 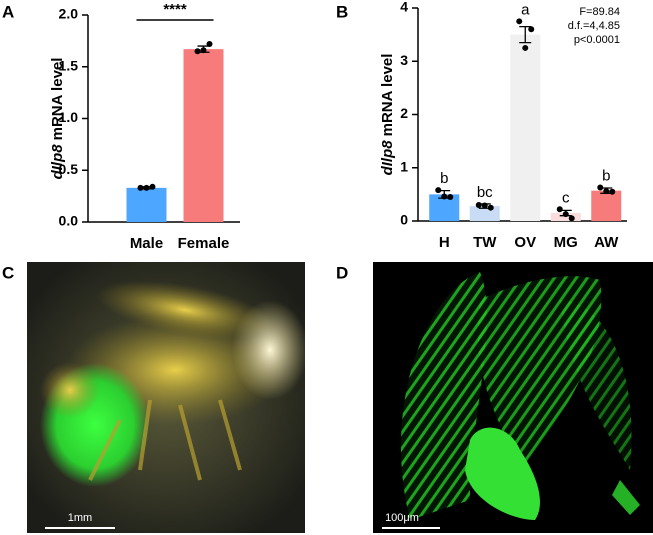 What do you see at coordinates (485, 242) in the screenshot?
I see `x-tick-label: TW` at bounding box center [485, 242].